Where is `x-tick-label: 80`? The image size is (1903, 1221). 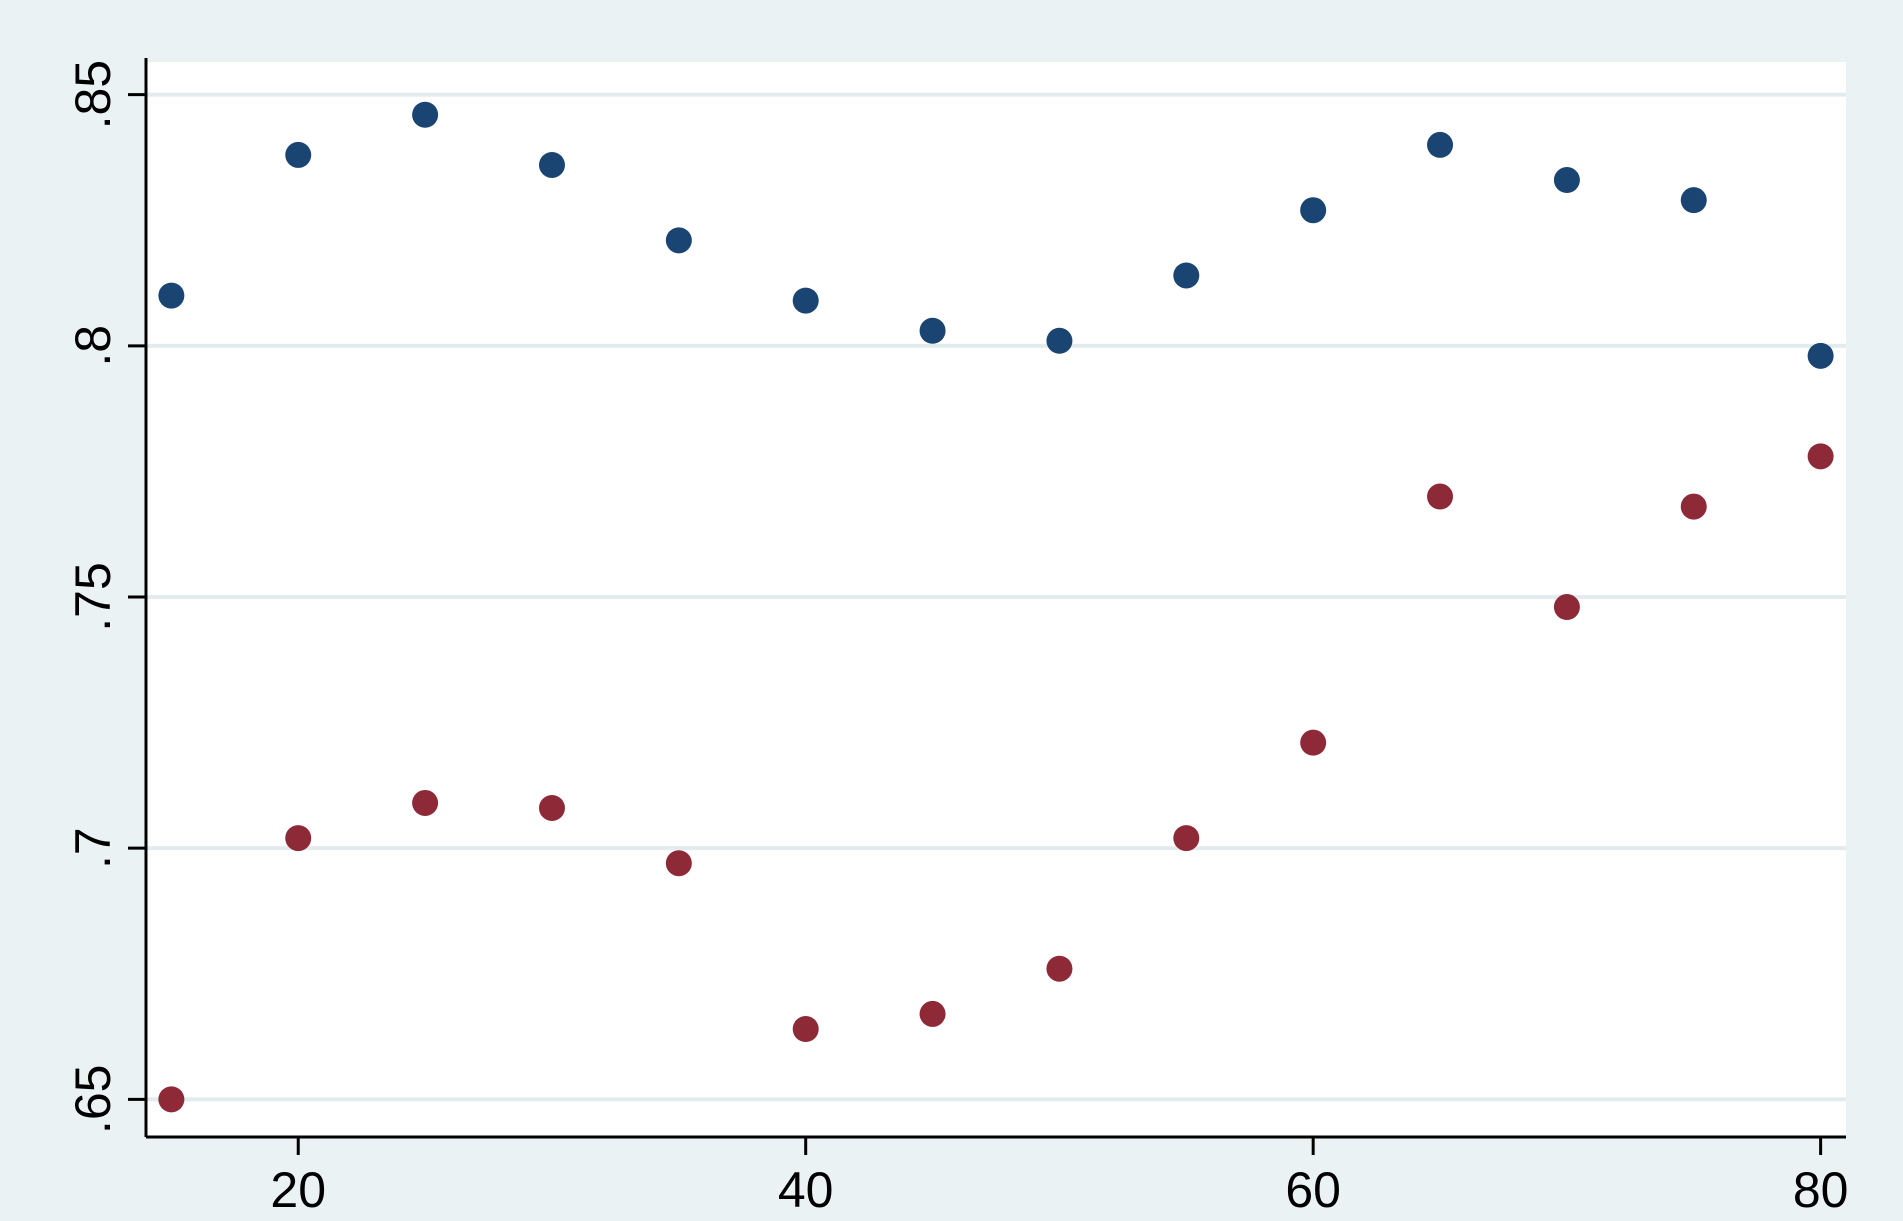 x-tick-label: 80 is located at coordinates (1821, 1190).